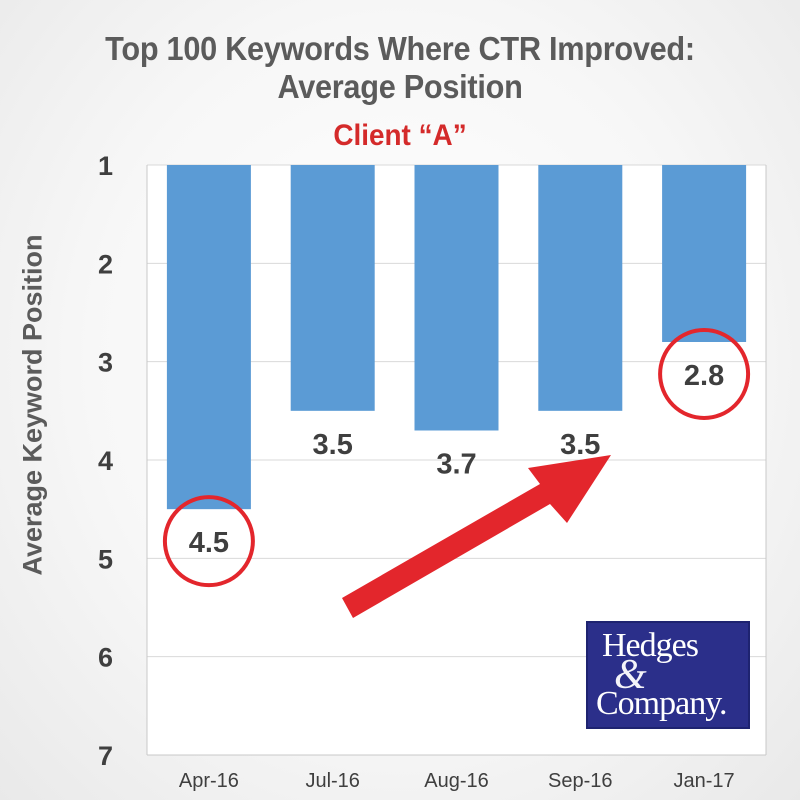 The width and height of the screenshot is (800, 800). What do you see at coordinates (105, 461) in the screenshot?
I see `y-tick-label: 4` at bounding box center [105, 461].